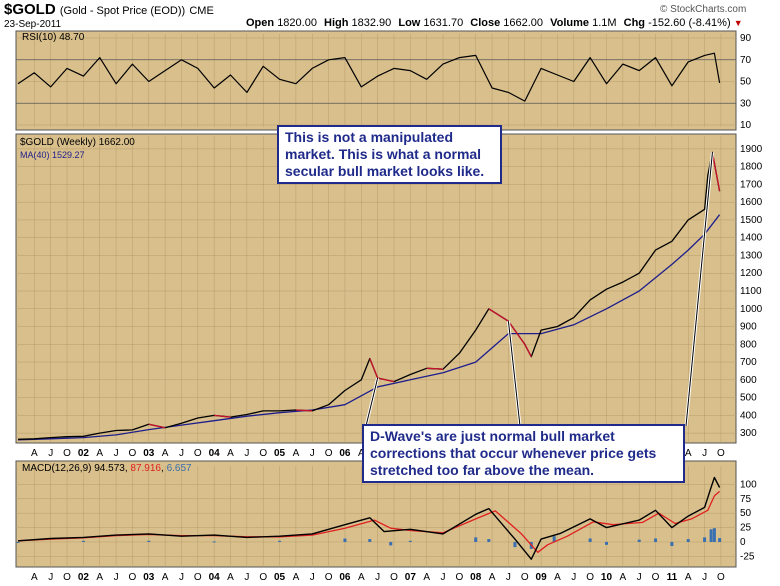  Describe the element at coordinates (751, 273) in the screenshot. I see `price-tick-label: 1200` at that location.